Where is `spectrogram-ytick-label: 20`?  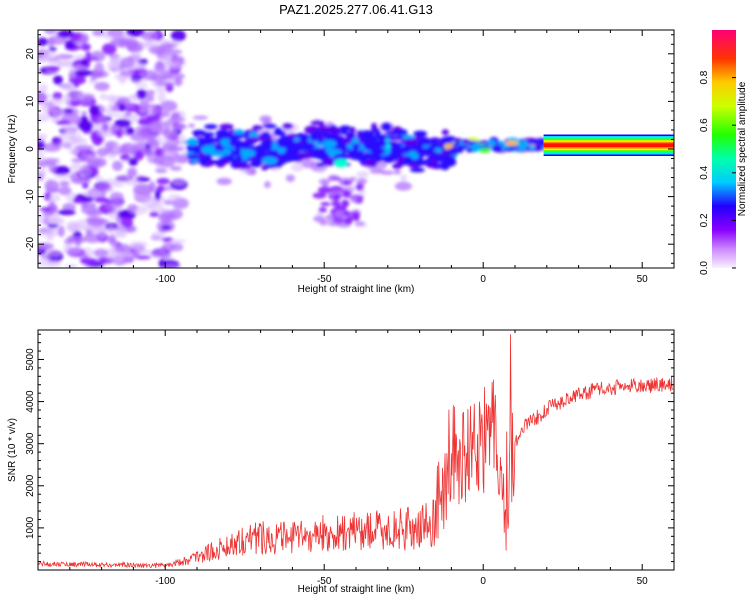 spectrogram-ytick-label: 20 is located at coordinates (30, 54).